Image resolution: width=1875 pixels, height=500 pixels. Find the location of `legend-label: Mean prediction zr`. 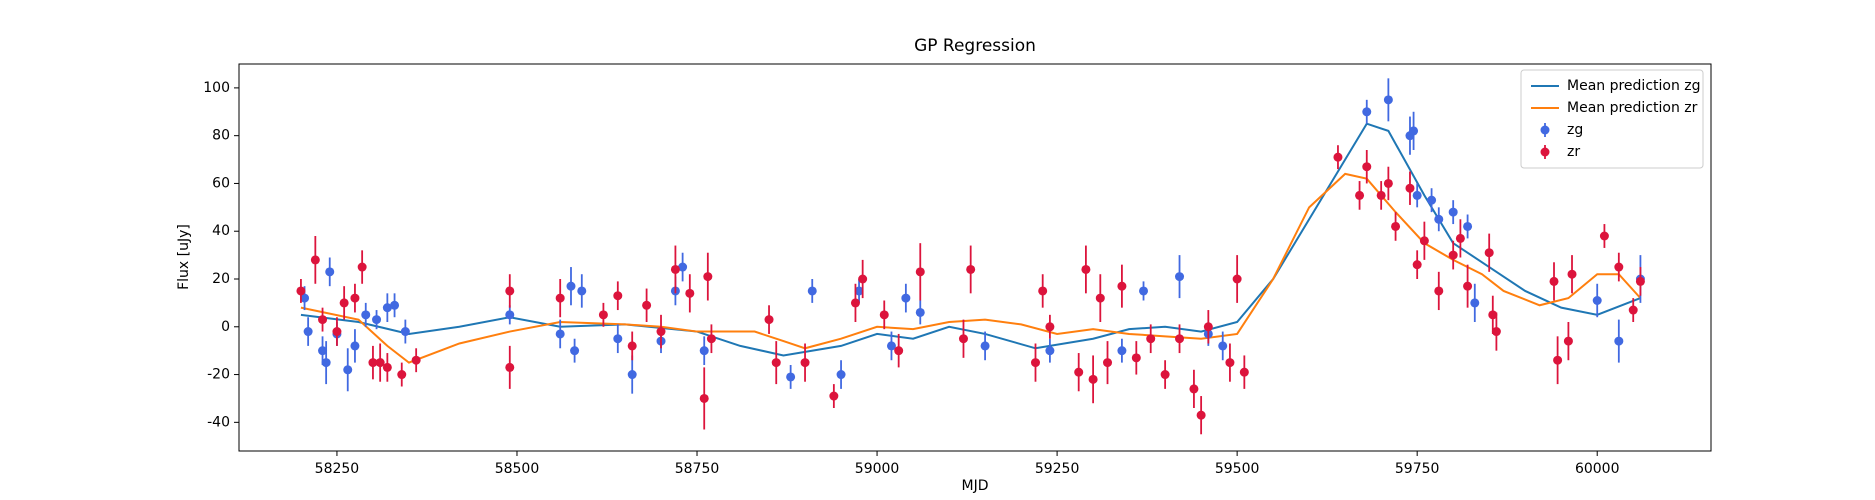

legend-label: Mean prediction zr is located at coordinates (1632, 108).